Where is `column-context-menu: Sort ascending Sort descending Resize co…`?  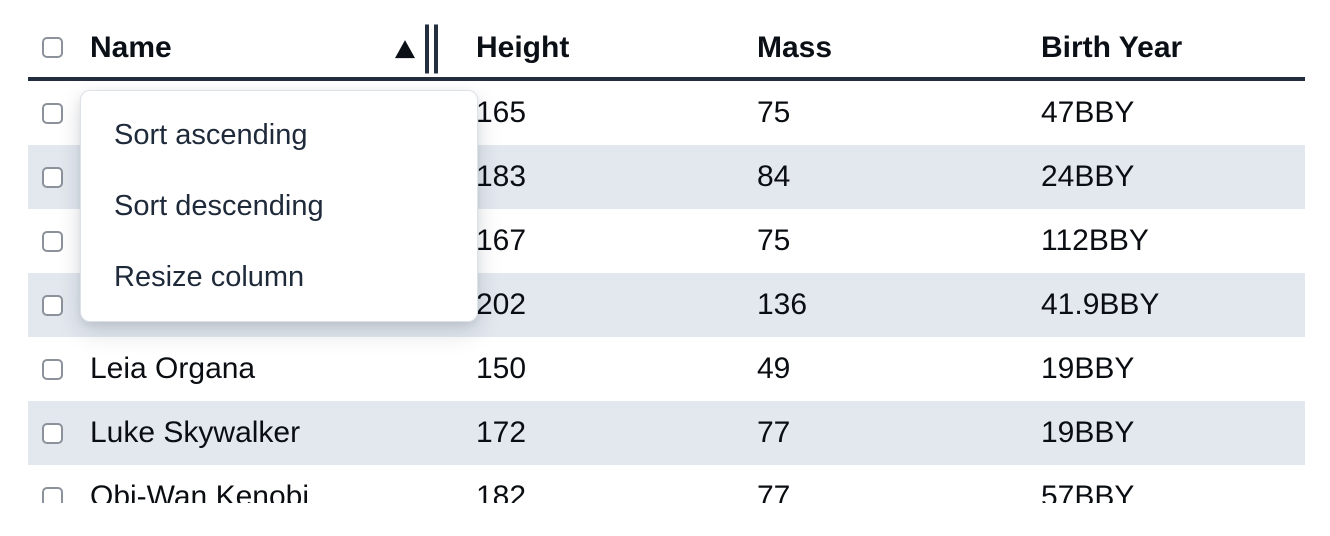 column-context-menu: Sort ascending Sort descending Resize co… is located at coordinates (279, 206).